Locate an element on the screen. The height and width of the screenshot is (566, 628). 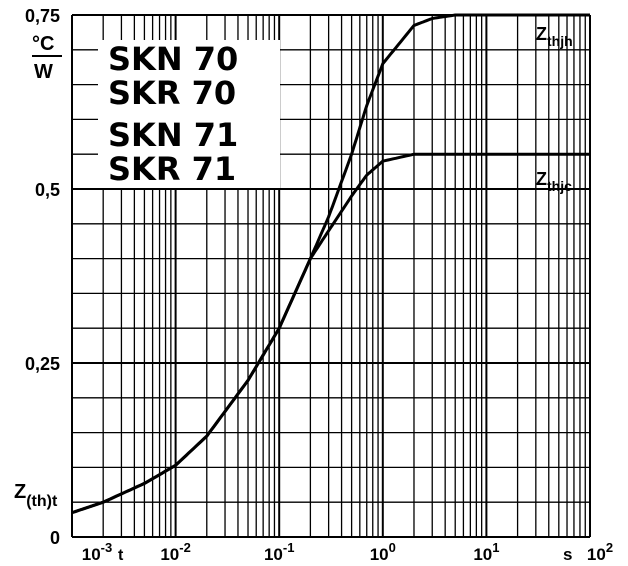
x-tick-exponent: 0 is located at coordinates (392, 547).